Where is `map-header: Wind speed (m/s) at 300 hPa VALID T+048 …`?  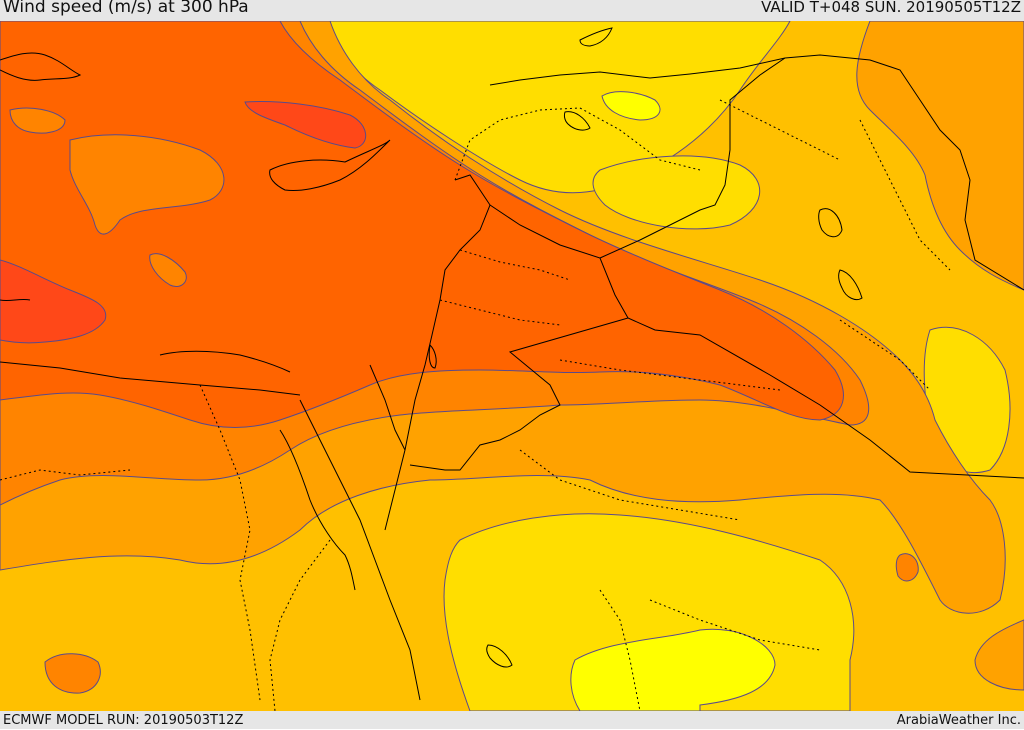
map-header: Wind speed (m/s) at 300 hPa VALID T+048 … is located at coordinates (512, 10).